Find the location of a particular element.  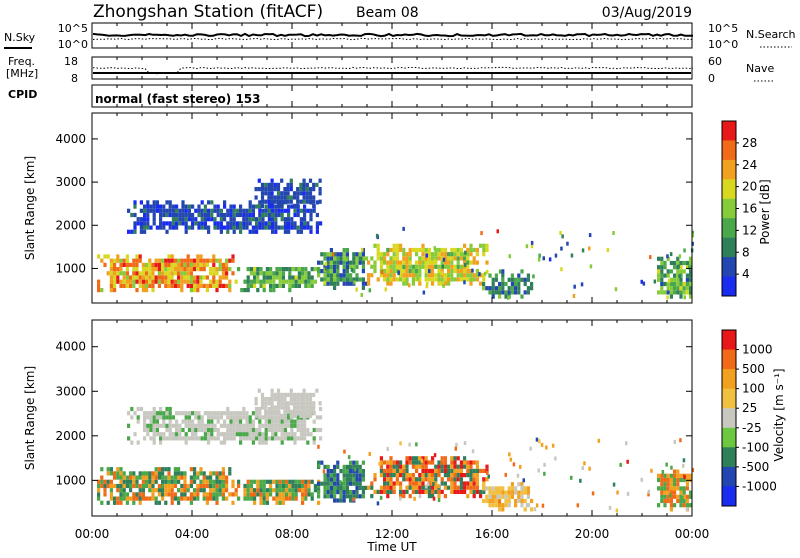

x-axis-label: Time UT is located at coordinates (391, 547).